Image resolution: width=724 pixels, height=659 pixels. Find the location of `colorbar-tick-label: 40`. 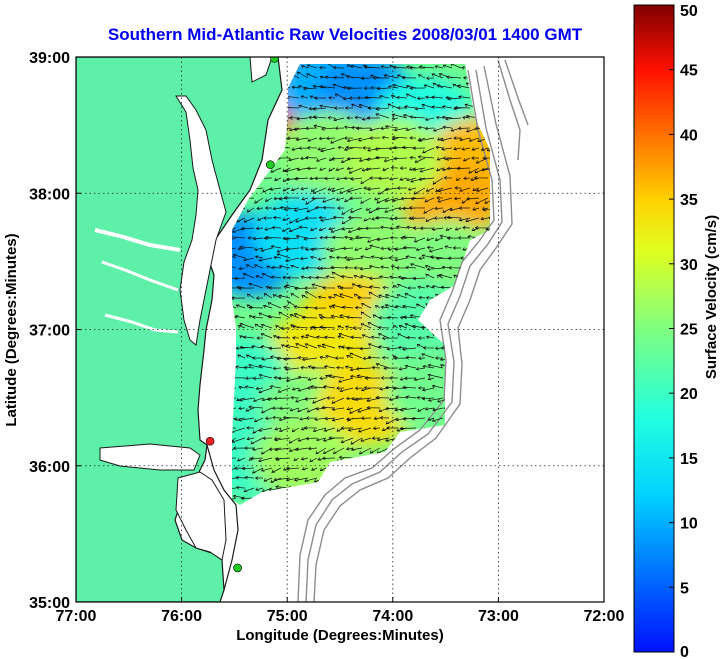

colorbar-tick-label: 40 is located at coordinates (689, 135).